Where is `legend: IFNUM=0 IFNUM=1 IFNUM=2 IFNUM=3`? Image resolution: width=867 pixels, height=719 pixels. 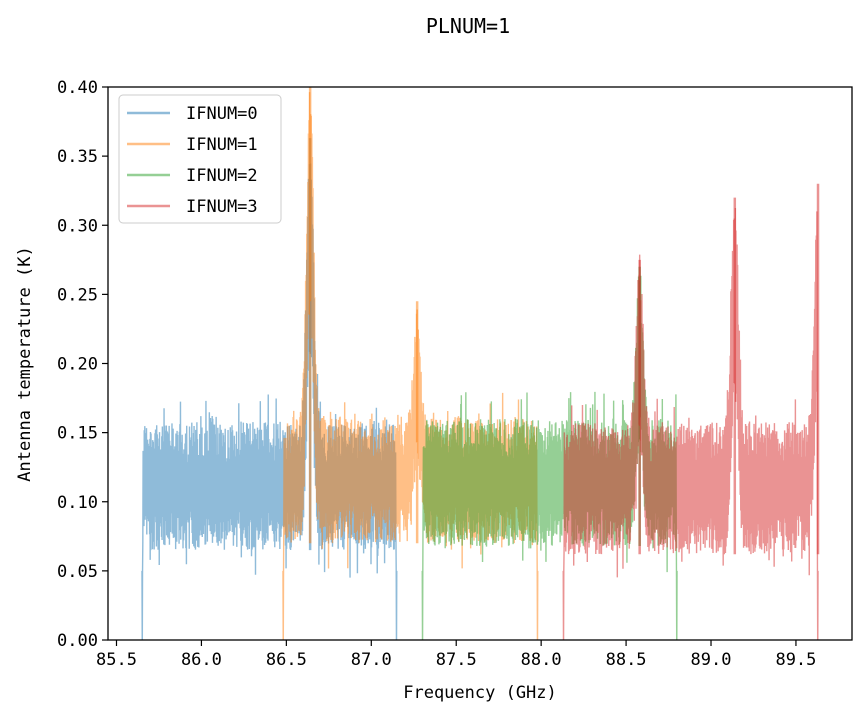
legend: IFNUM=0 IFNUM=1 IFNUM=2 IFNUM=3 is located at coordinates (200, 159).